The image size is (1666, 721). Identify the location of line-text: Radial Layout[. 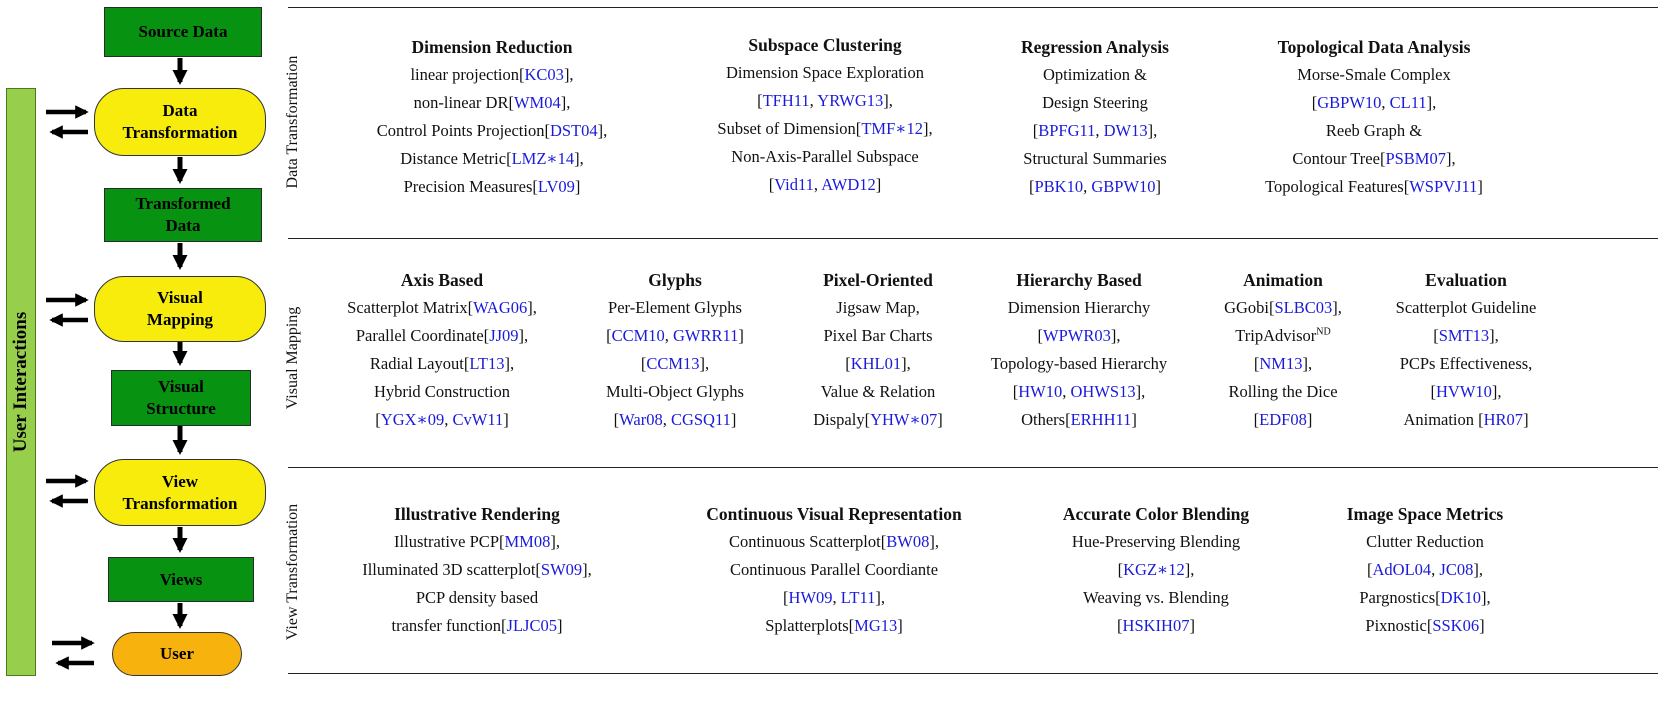
(419, 363).